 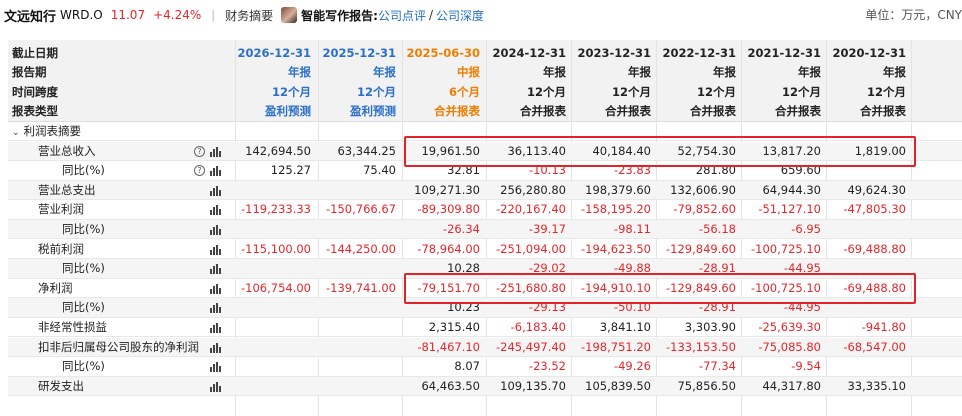 I want to click on table-cell: 198,379.60, so click(x=618, y=189).